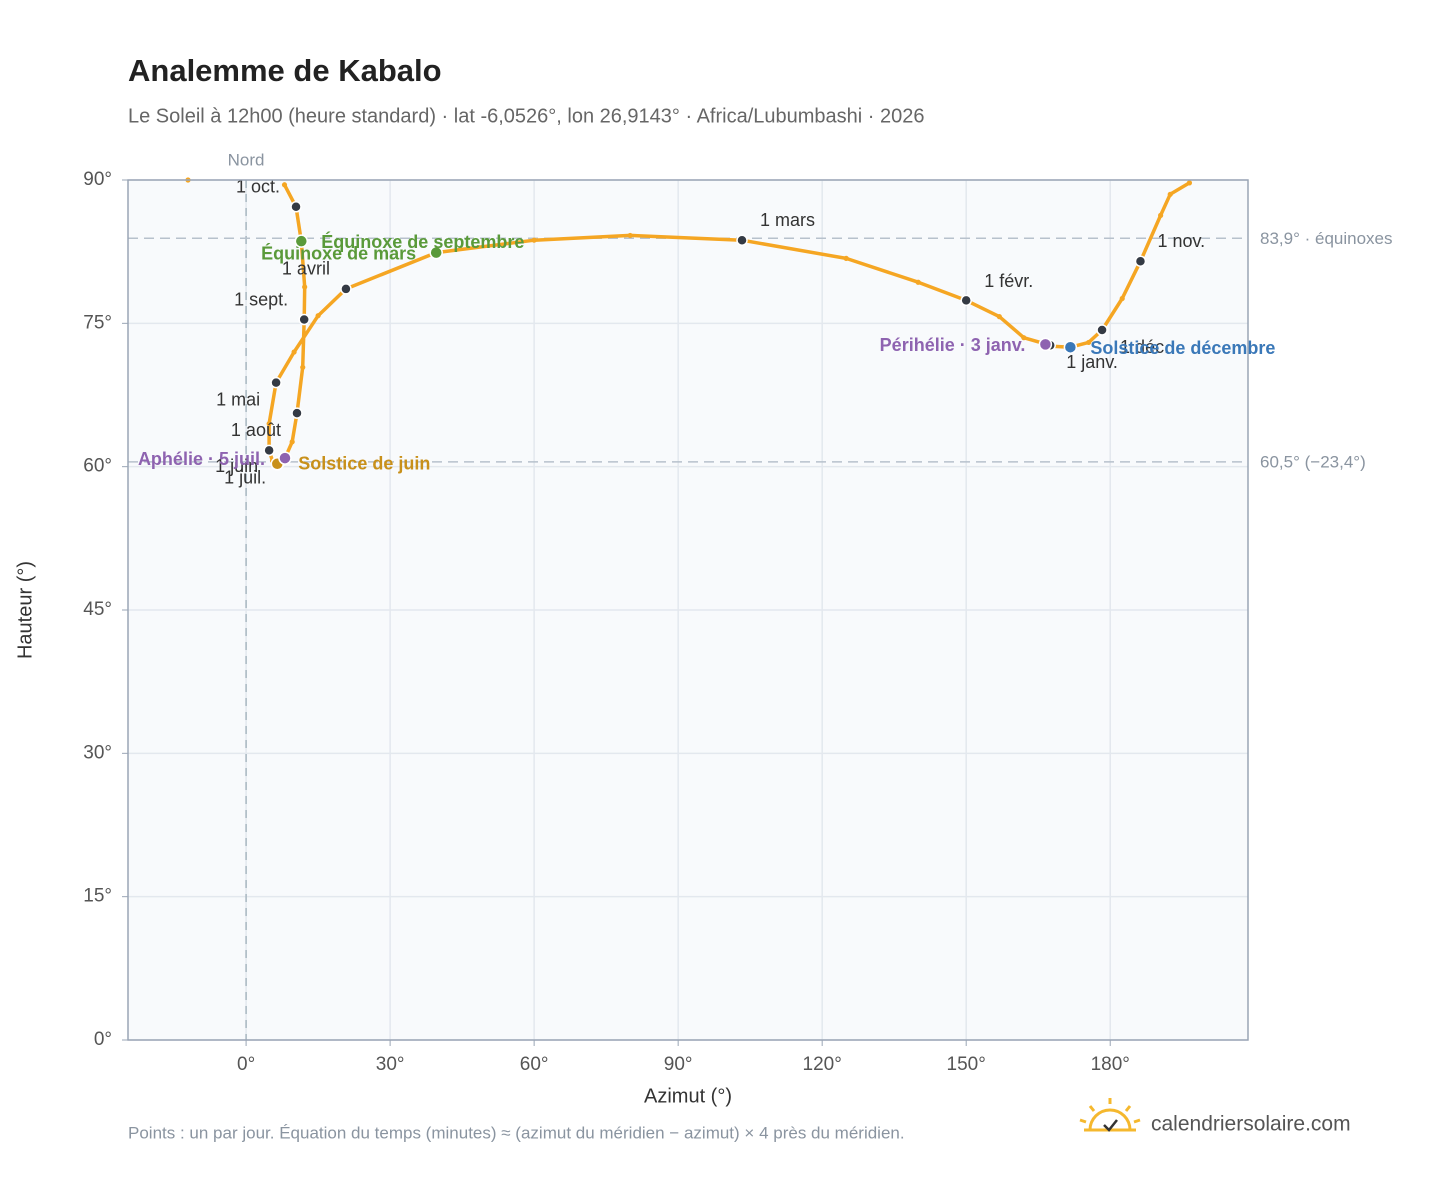 The image size is (1448, 1193). I want to click on y-tick-label: 90°, so click(97, 179).